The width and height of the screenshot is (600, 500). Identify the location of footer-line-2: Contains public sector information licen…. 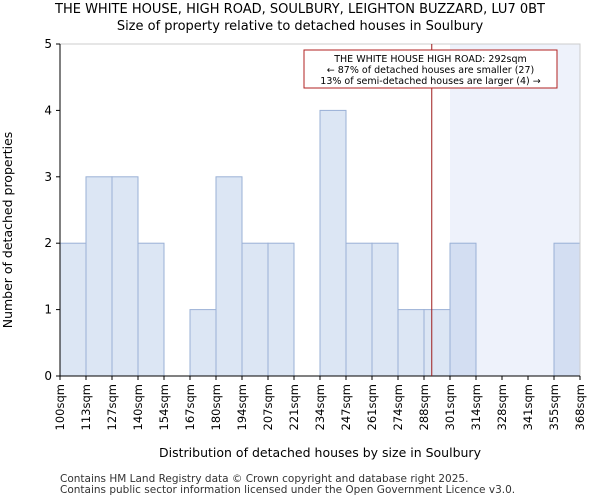
(288, 490).